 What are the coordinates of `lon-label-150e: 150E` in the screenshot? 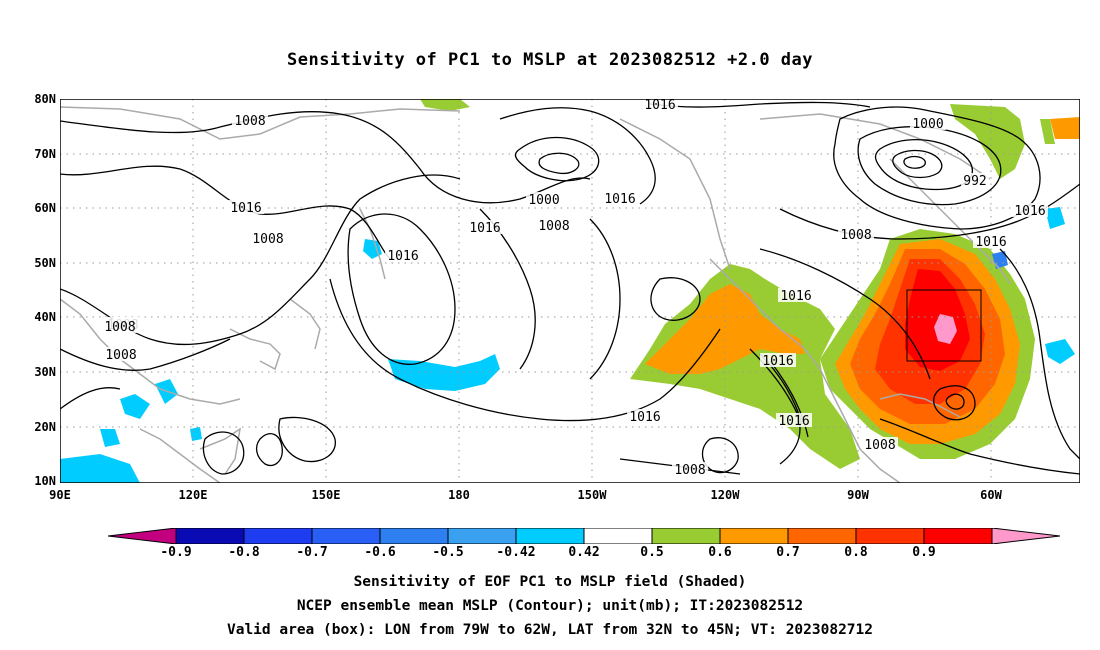 It's located at (326, 495).